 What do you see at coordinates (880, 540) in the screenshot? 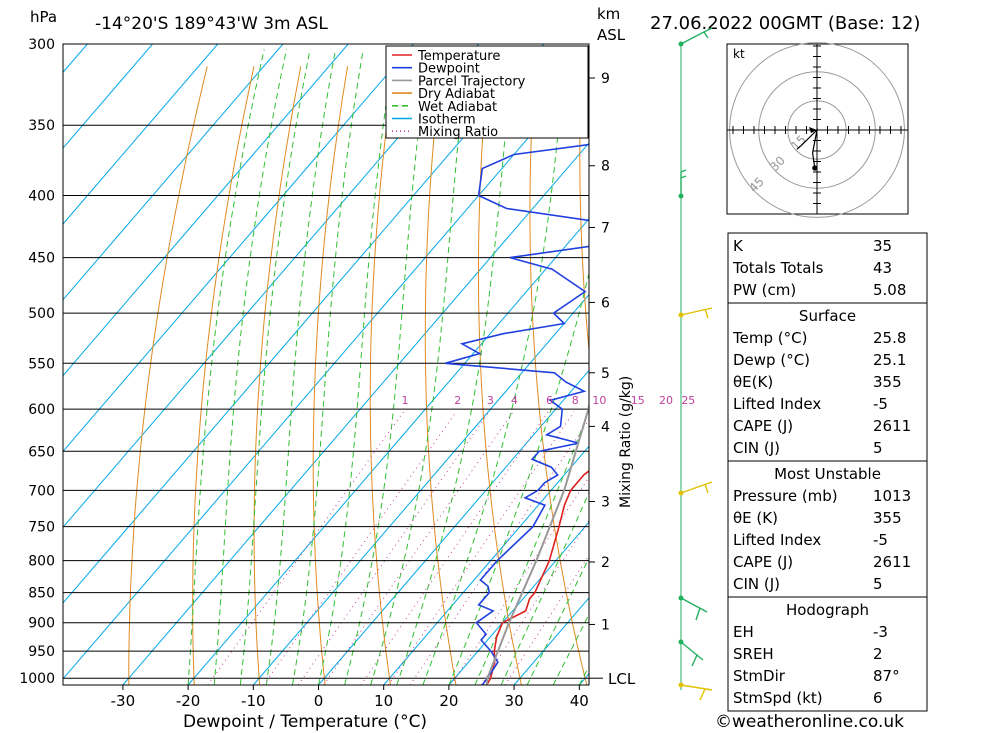
I see `most-unstable-block-value: -5` at bounding box center [880, 540].